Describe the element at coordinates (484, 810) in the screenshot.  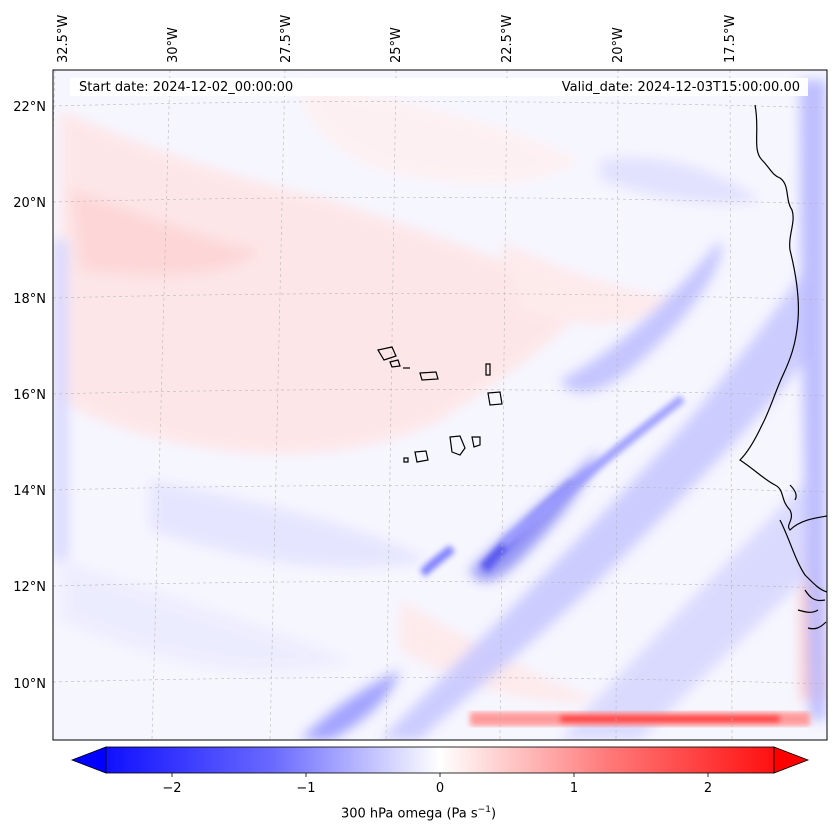
I see `colorbar-label-exponent: −1` at that location.